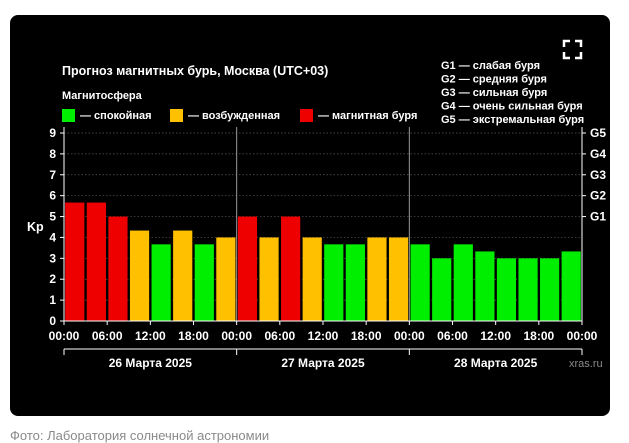 The image size is (629, 443). I want to click on fullscreen-icon, so click(572, 49).